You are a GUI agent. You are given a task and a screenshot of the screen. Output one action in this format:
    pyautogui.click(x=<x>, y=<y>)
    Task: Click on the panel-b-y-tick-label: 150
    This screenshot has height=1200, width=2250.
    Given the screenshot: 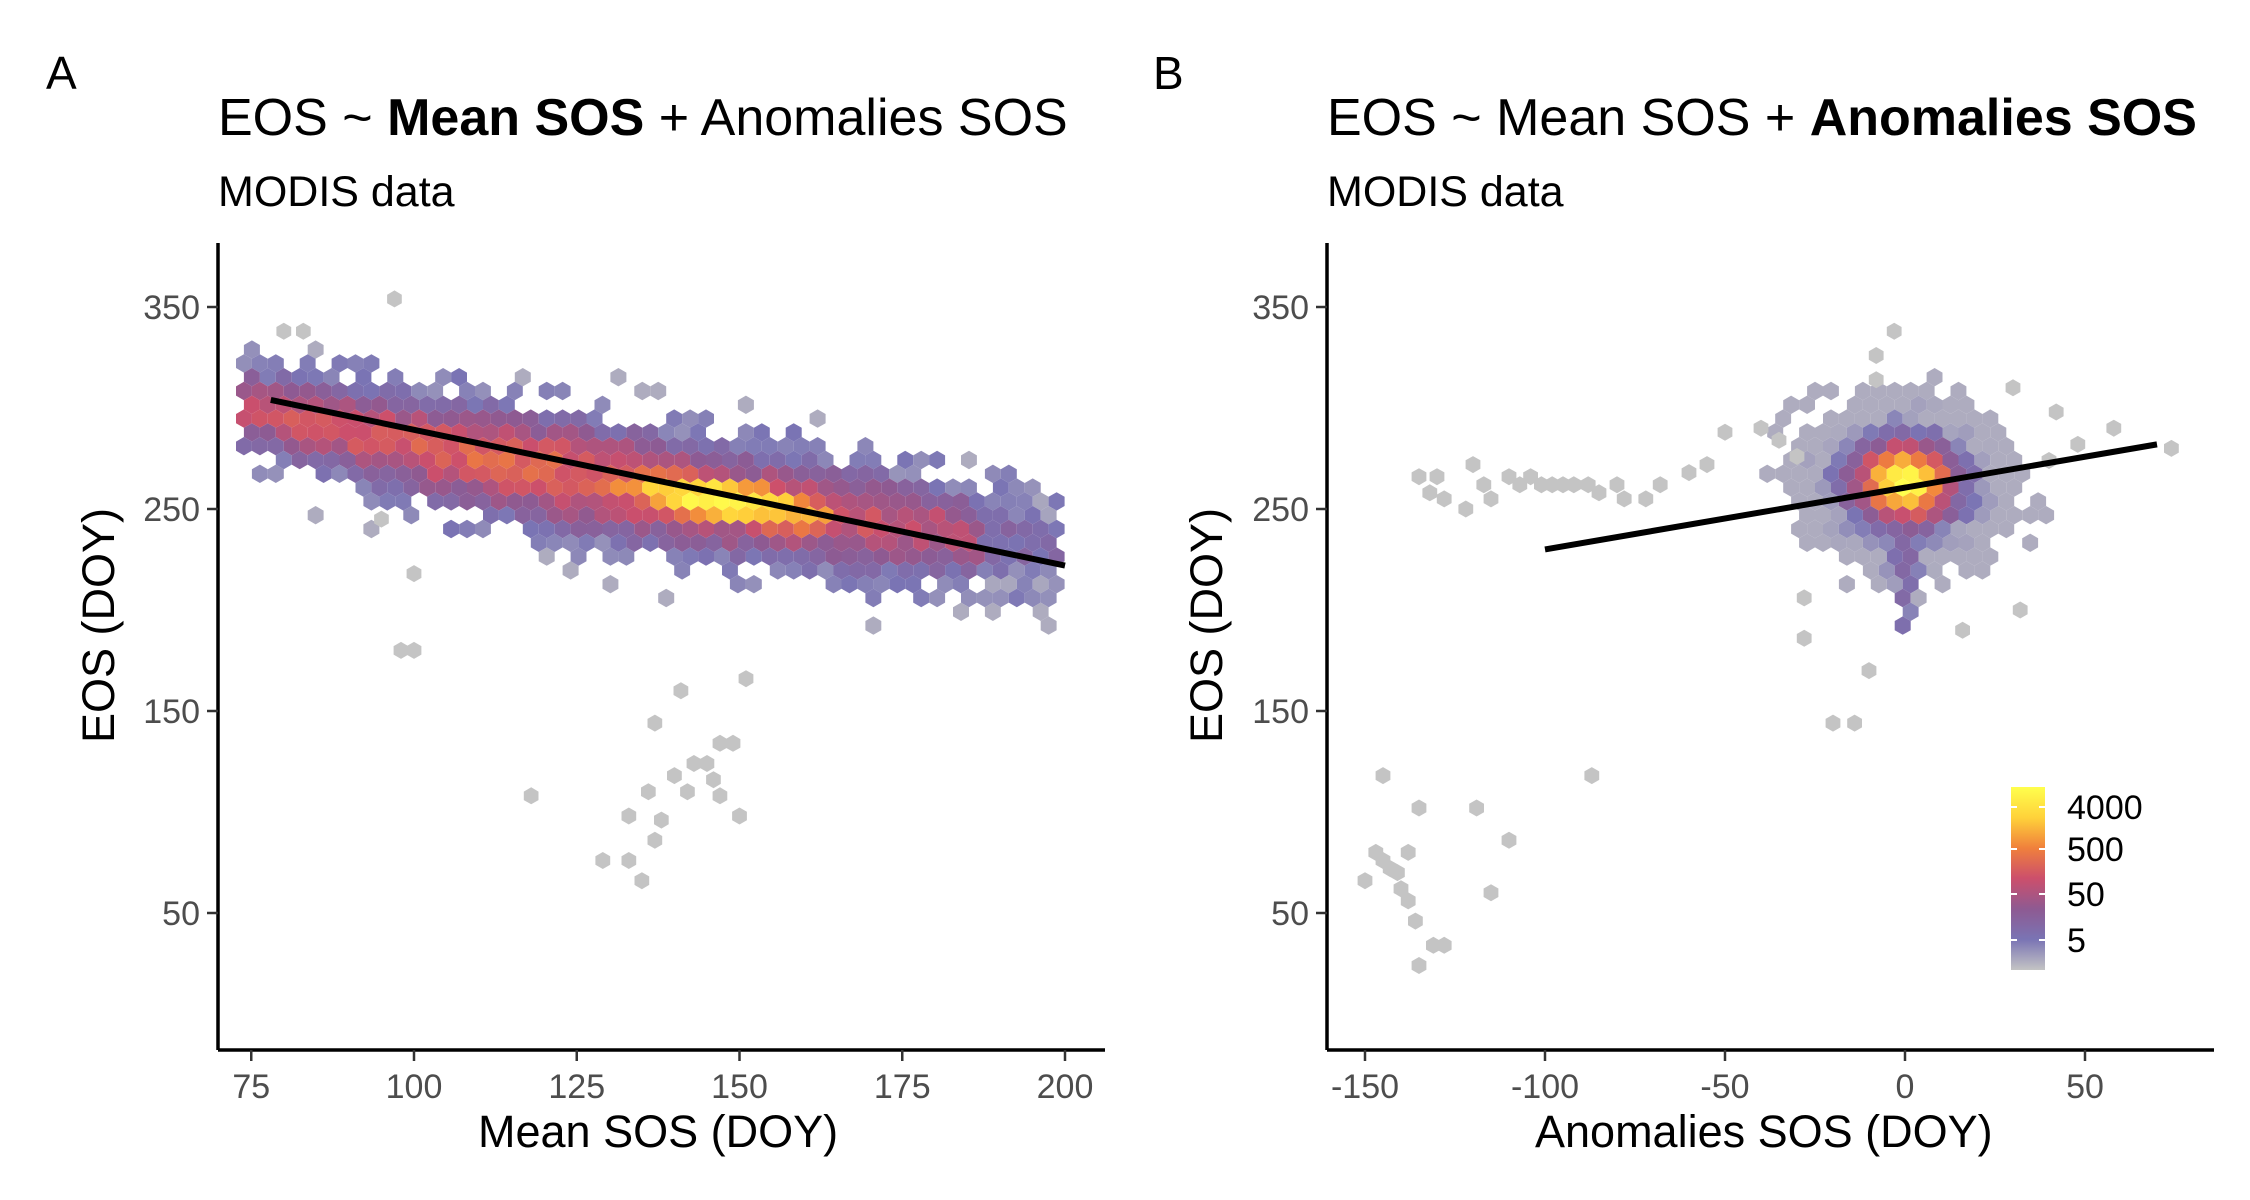 What is the action you would take?
    pyautogui.click(x=1280, y=712)
    